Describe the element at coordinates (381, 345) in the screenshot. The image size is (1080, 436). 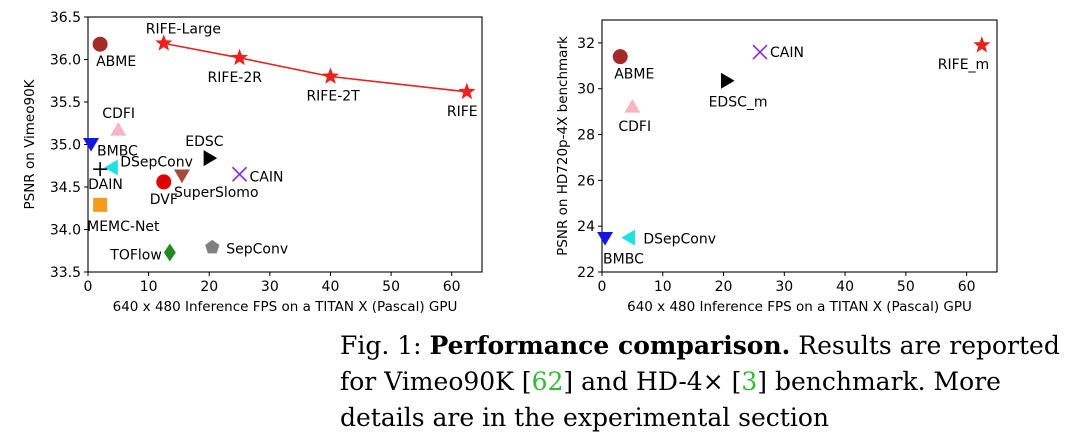
I see `caption-prefix: Fig. 1:` at that location.